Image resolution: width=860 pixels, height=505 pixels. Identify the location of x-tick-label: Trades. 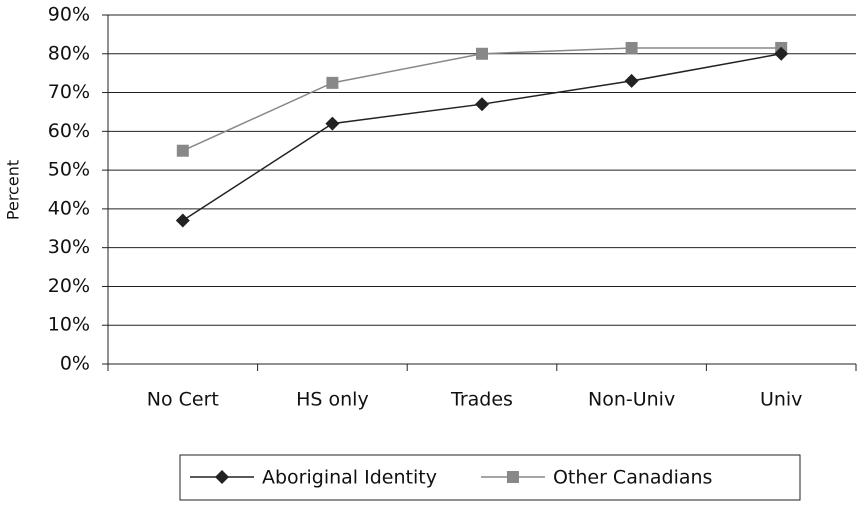
(481, 400).